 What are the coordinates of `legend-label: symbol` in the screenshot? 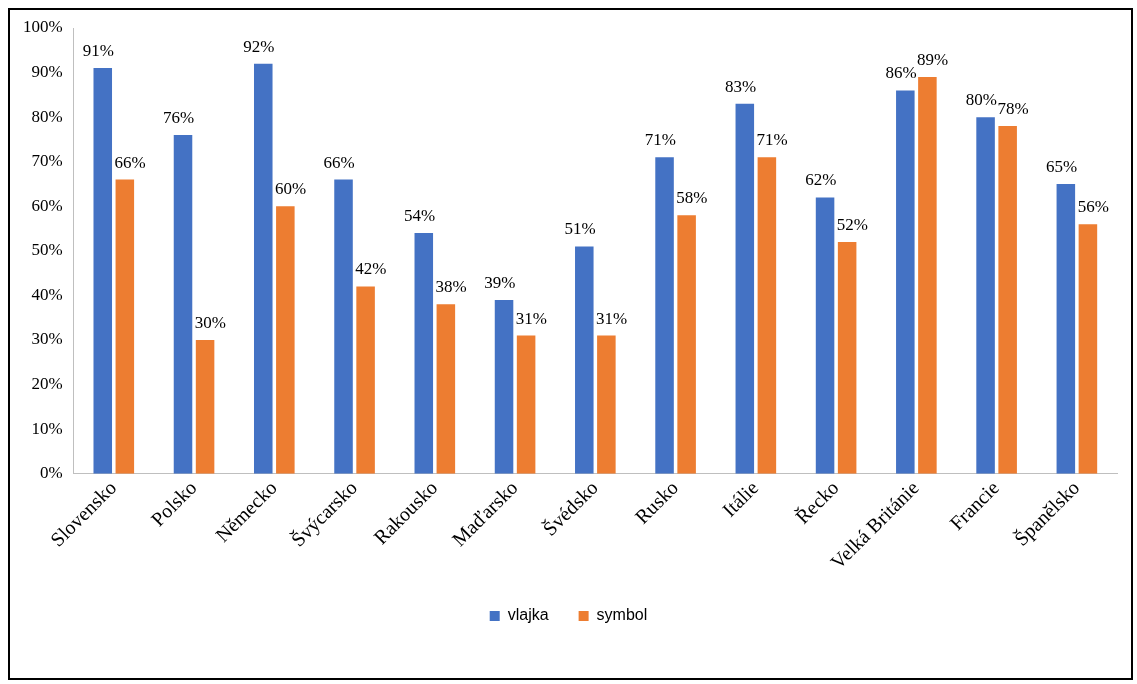 It's located at (622, 615).